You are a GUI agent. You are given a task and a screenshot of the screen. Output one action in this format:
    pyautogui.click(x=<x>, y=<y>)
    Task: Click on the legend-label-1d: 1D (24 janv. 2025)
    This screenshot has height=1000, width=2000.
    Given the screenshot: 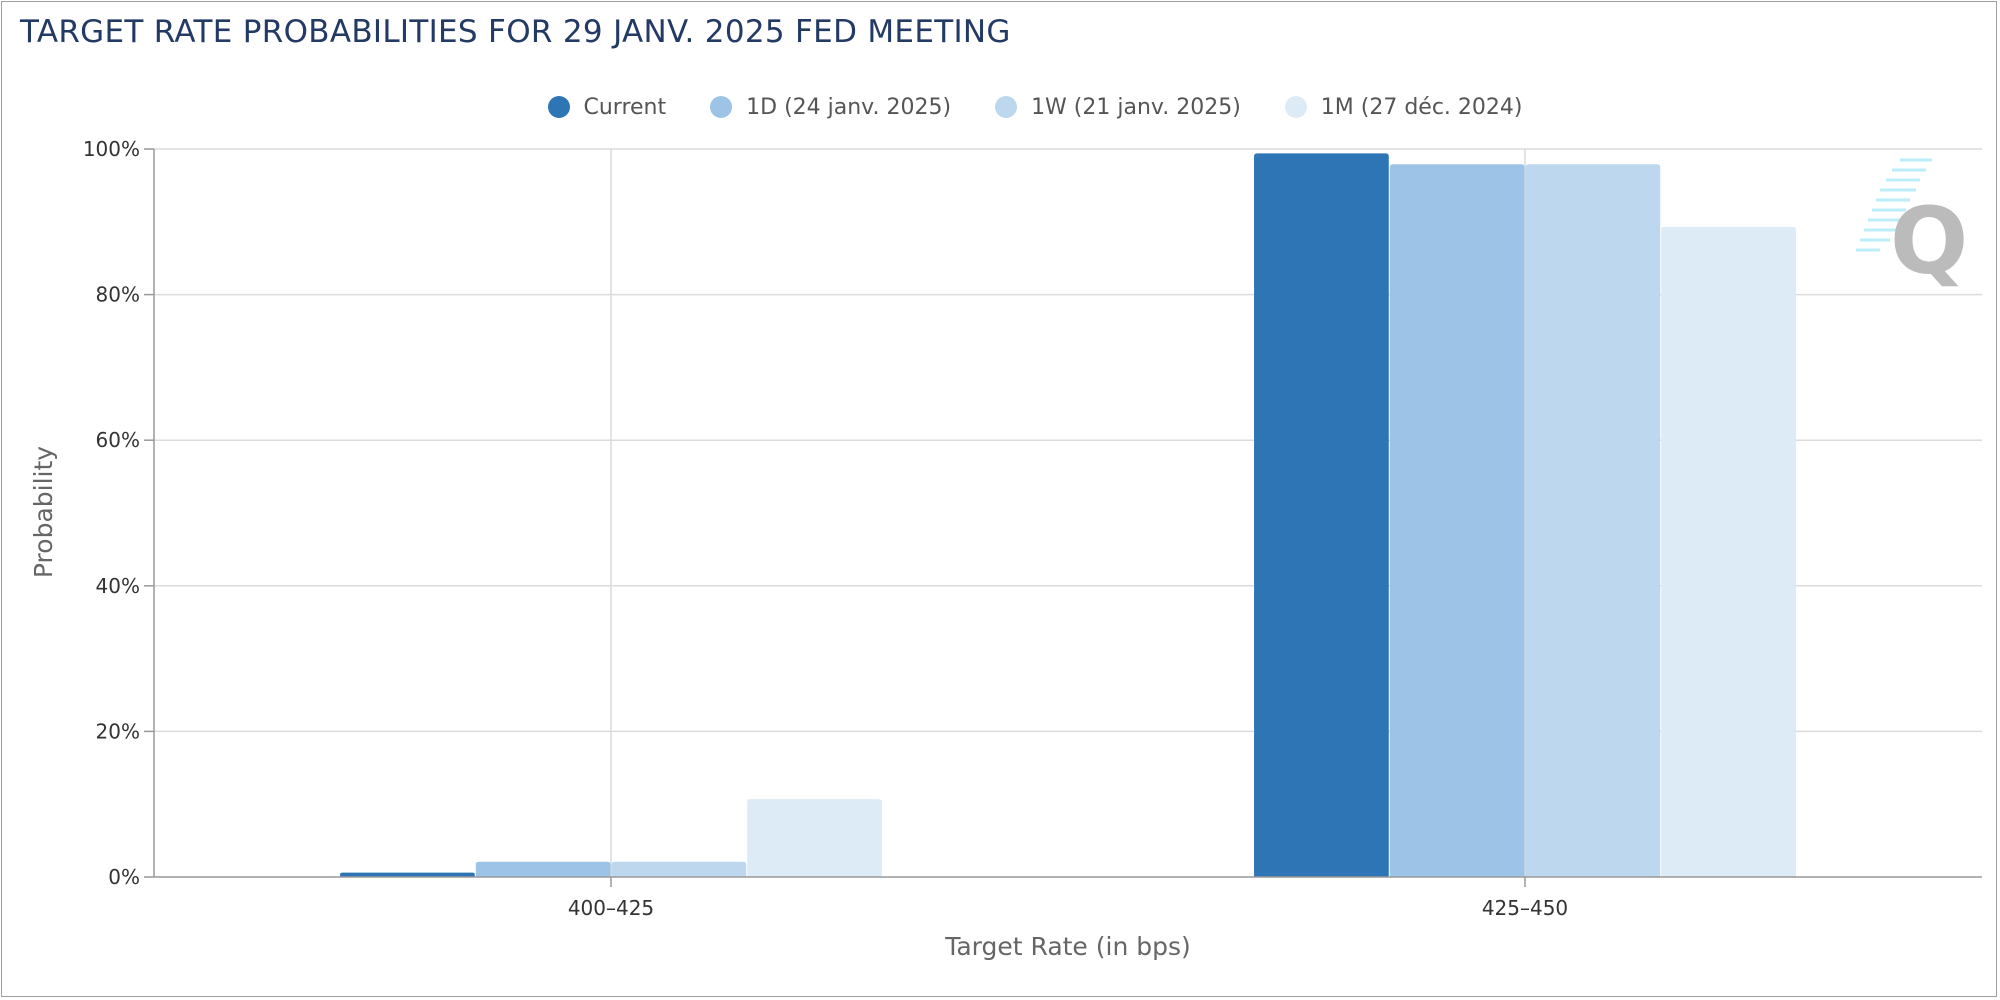 What is the action you would take?
    pyautogui.click(x=849, y=107)
    